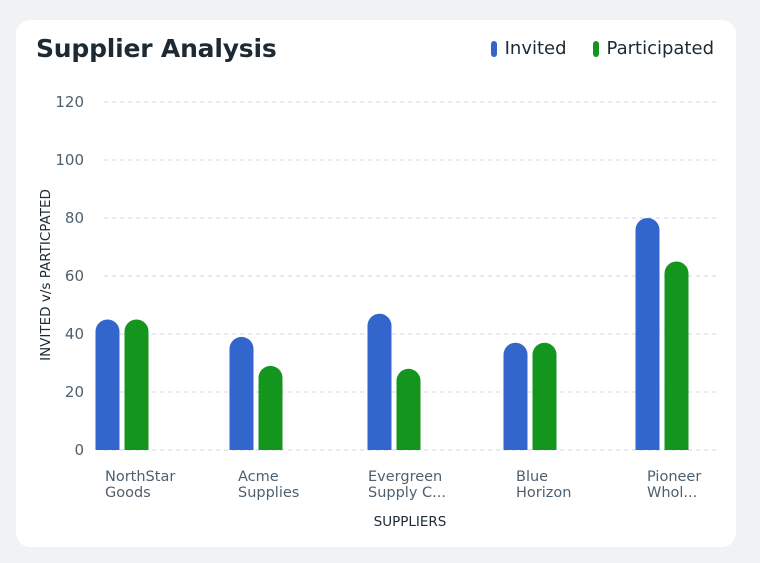  I want to click on x-tick-label: Goods, so click(128, 493).